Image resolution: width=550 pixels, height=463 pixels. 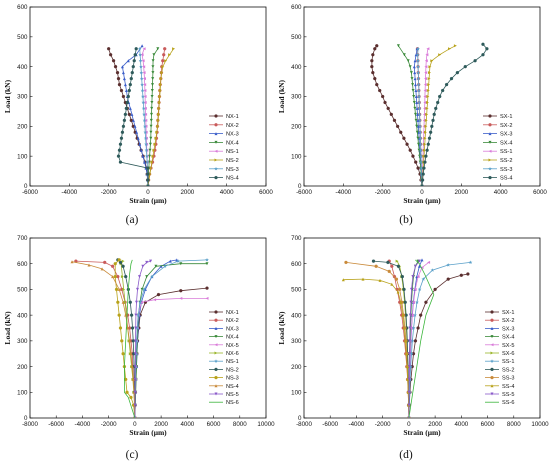 I want to click on legend-label: SX-2, so click(x=506, y=126).